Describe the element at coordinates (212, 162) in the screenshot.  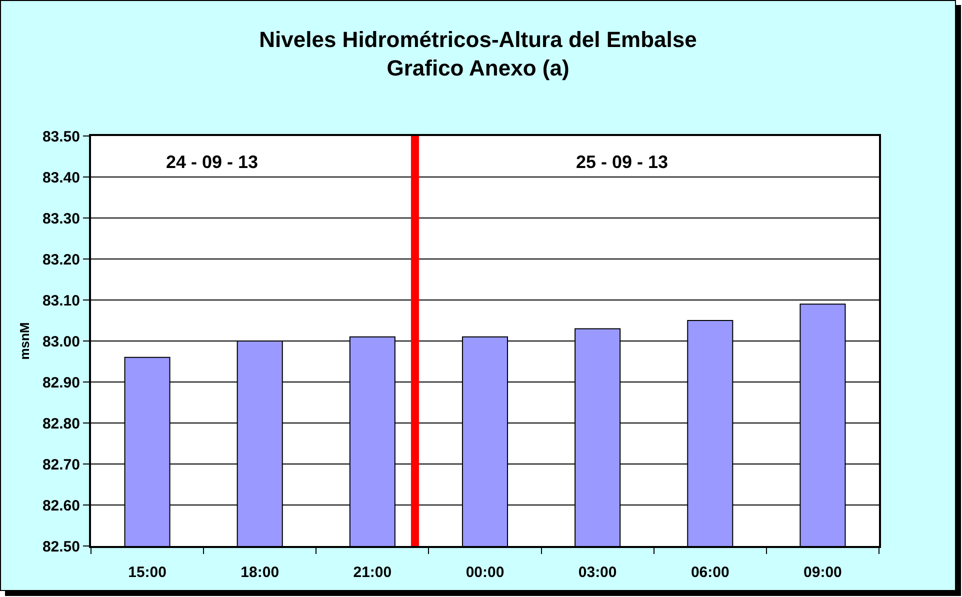
I see `annotation: 24 - 09 - 13` at that location.